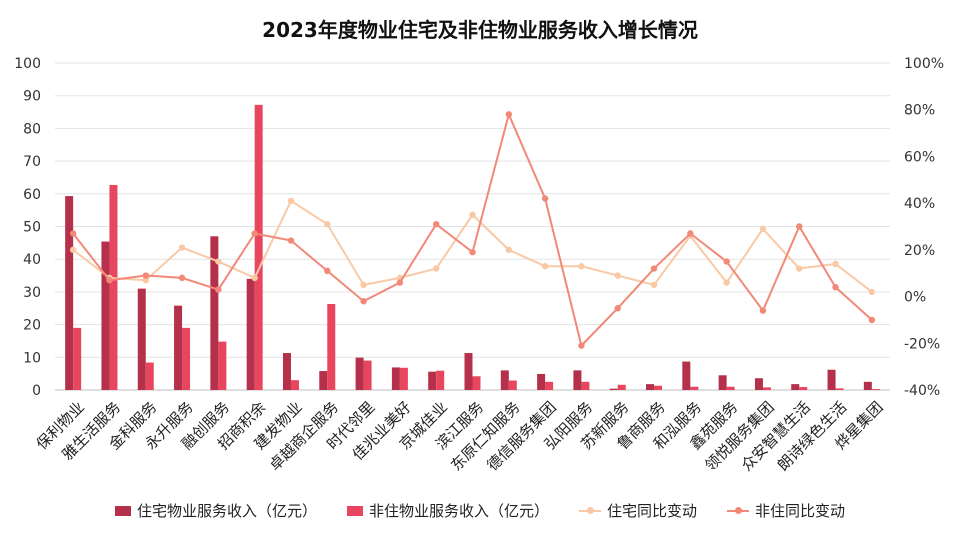  What do you see at coordinates (226, 511) in the screenshot?
I see `legend-label-residential-revenue: 住宅物业服务收入（亿元）` at bounding box center [226, 511].